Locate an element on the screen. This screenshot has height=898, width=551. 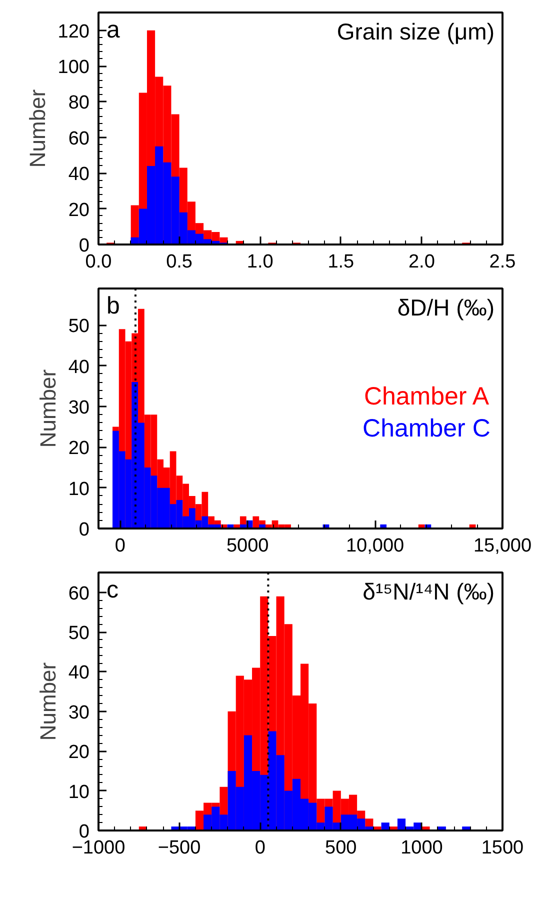
x-tick-label: 2.5 is located at coordinates (502, 262).